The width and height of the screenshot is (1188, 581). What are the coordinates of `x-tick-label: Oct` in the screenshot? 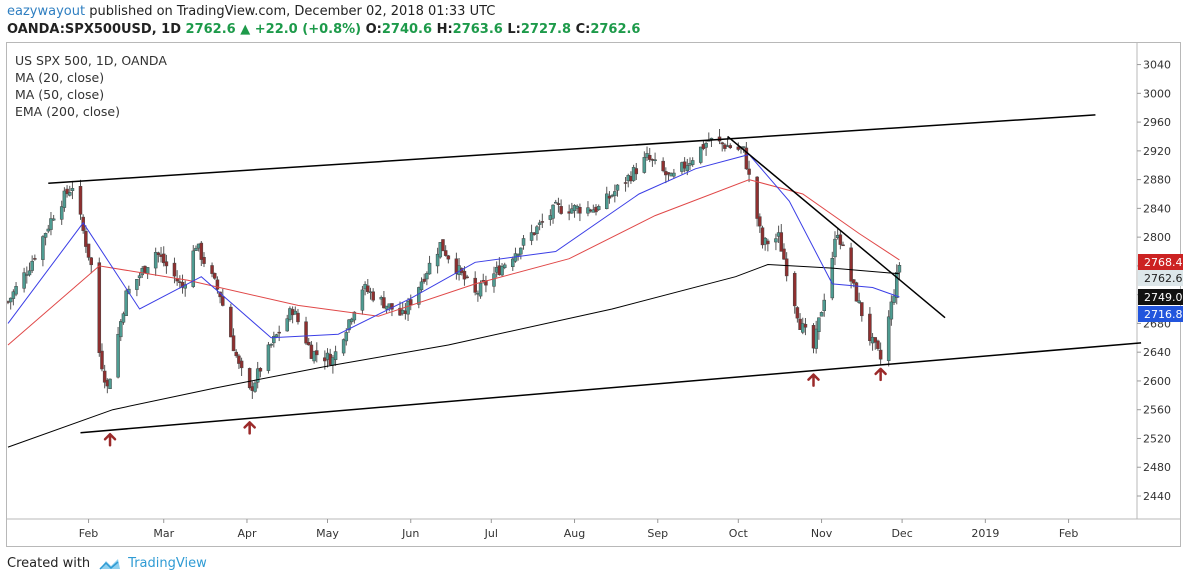 It's located at (739, 533).